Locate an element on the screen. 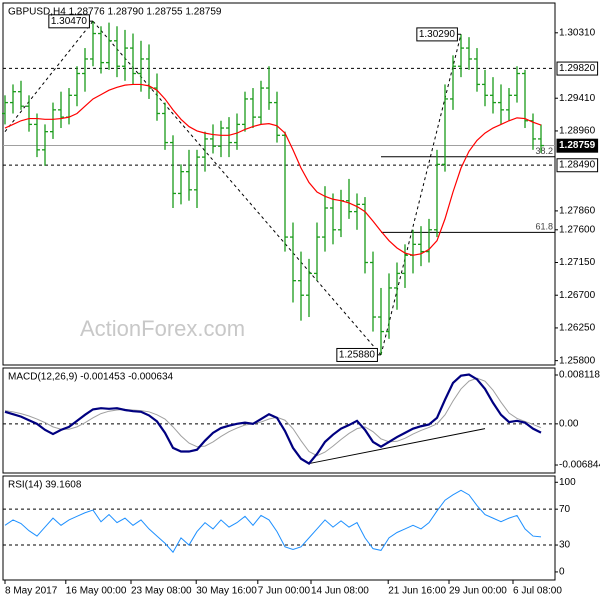 This screenshot has width=600, height=600. y-tick-label: 1.26250 is located at coordinates (577, 328).